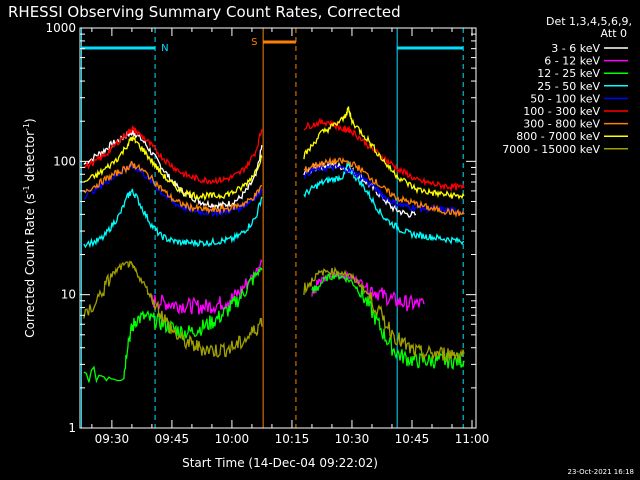 Image resolution: width=640 pixels, height=480 pixels. Describe the element at coordinates (551, 149) in the screenshot. I see `legend-label-8: 7000 - 15000 keV` at that location.